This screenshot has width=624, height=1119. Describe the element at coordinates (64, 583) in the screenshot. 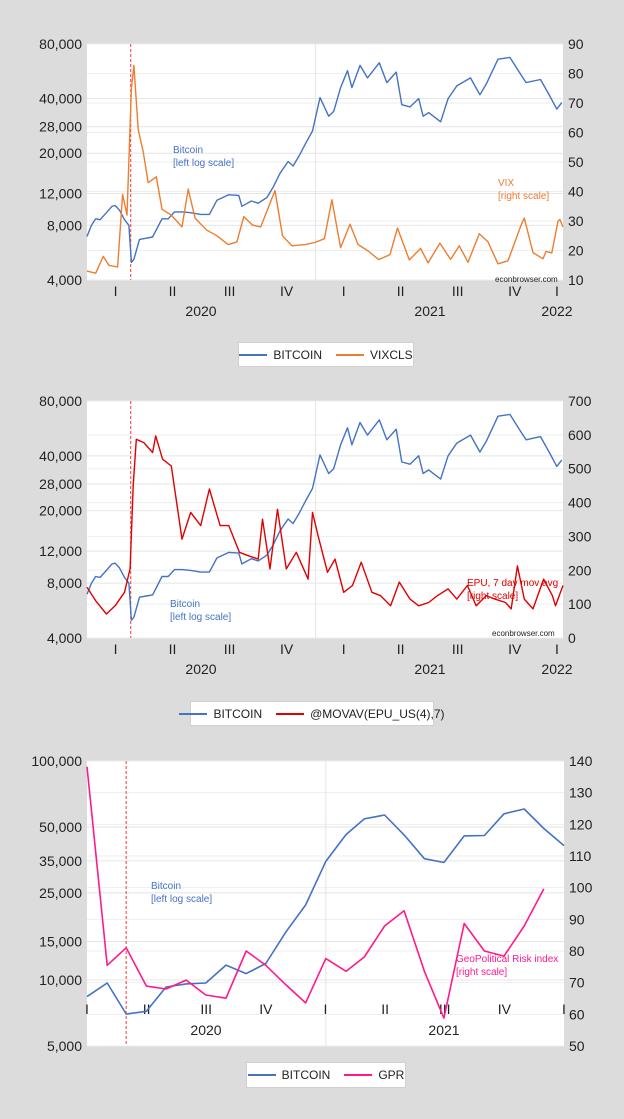

I see `left-axis-tick-label: 8,000` at that location.